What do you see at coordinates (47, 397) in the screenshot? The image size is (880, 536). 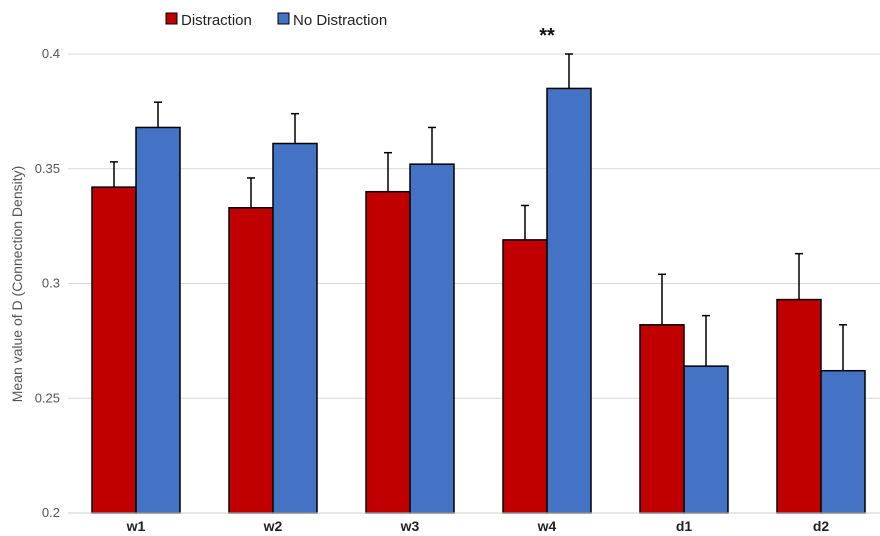 I see `y-tick-label: 0.25` at bounding box center [47, 397].